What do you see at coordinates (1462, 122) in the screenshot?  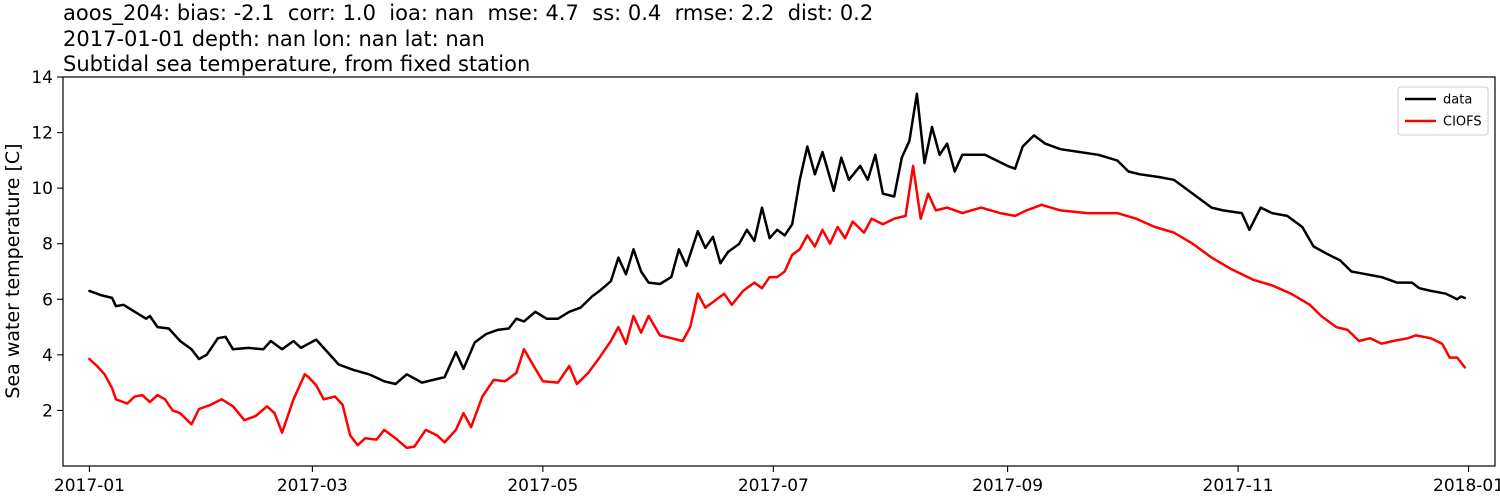 I see `legend-label-ciofs: CIOFS` at bounding box center [1462, 122].